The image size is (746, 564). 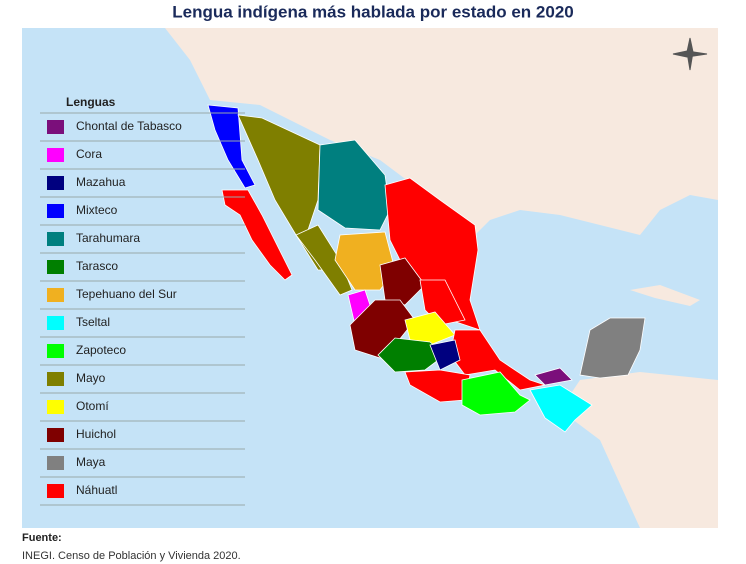 What do you see at coordinates (97, 266) in the screenshot?
I see `legend-label: Tarasco` at bounding box center [97, 266].